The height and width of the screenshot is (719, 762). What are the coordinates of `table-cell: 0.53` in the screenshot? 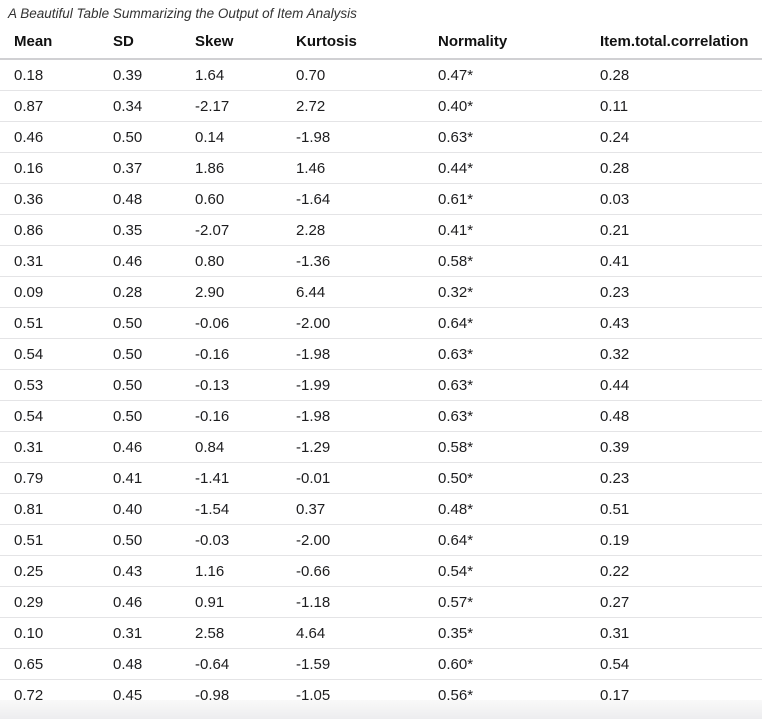 It's located at (49, 385).